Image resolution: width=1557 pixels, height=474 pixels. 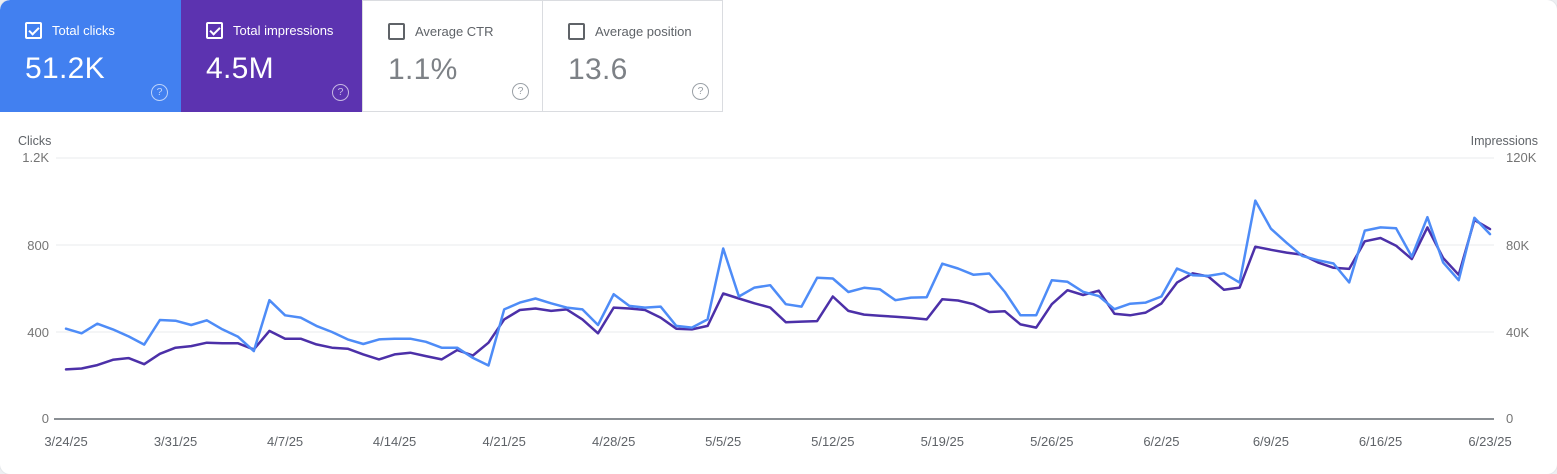 What do you see at coordinates (723, 441) in the screenshot?
I see `x-tick-label: 5/5/25` at bounding box center [723, 441].